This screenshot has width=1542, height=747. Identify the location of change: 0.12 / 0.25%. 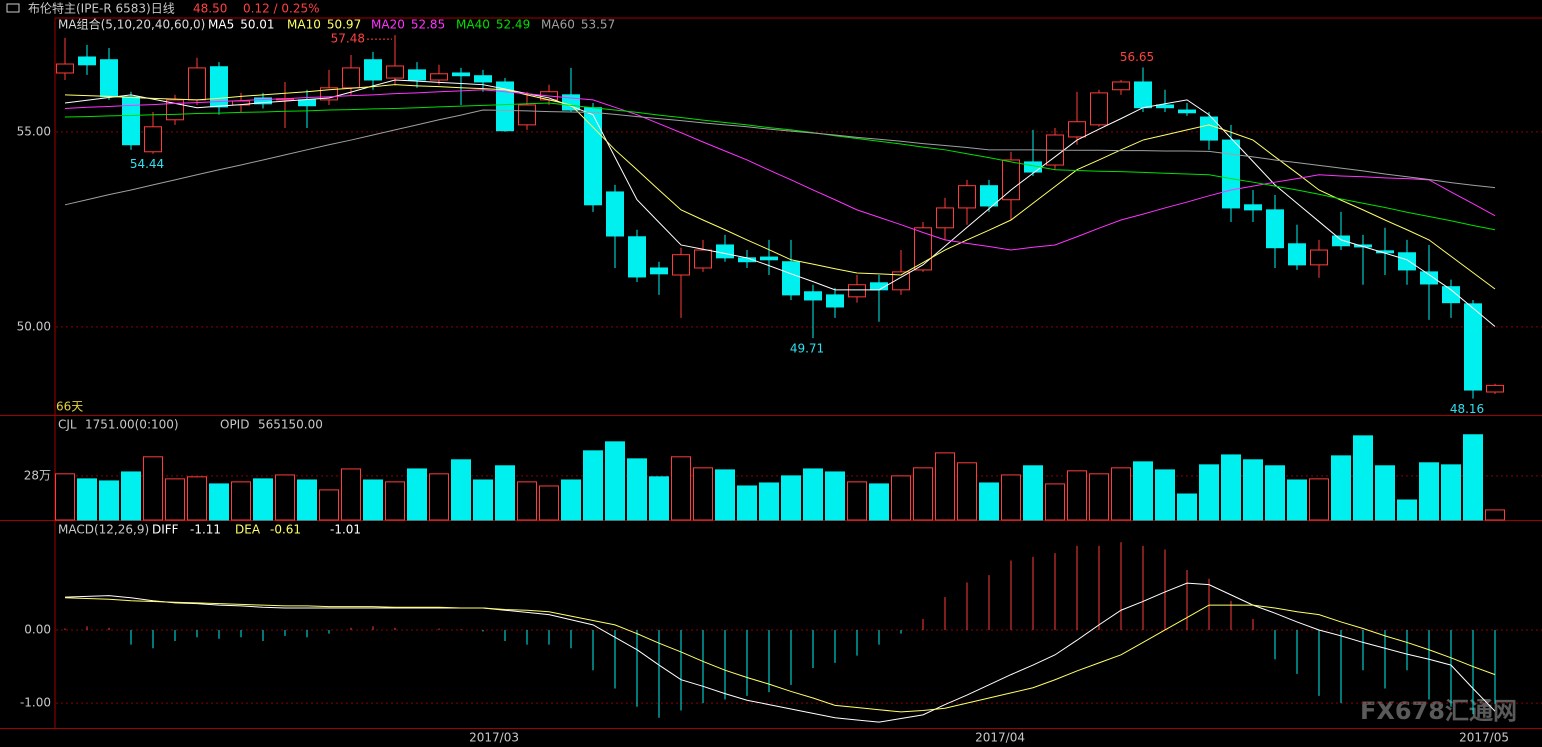
(281, 9).